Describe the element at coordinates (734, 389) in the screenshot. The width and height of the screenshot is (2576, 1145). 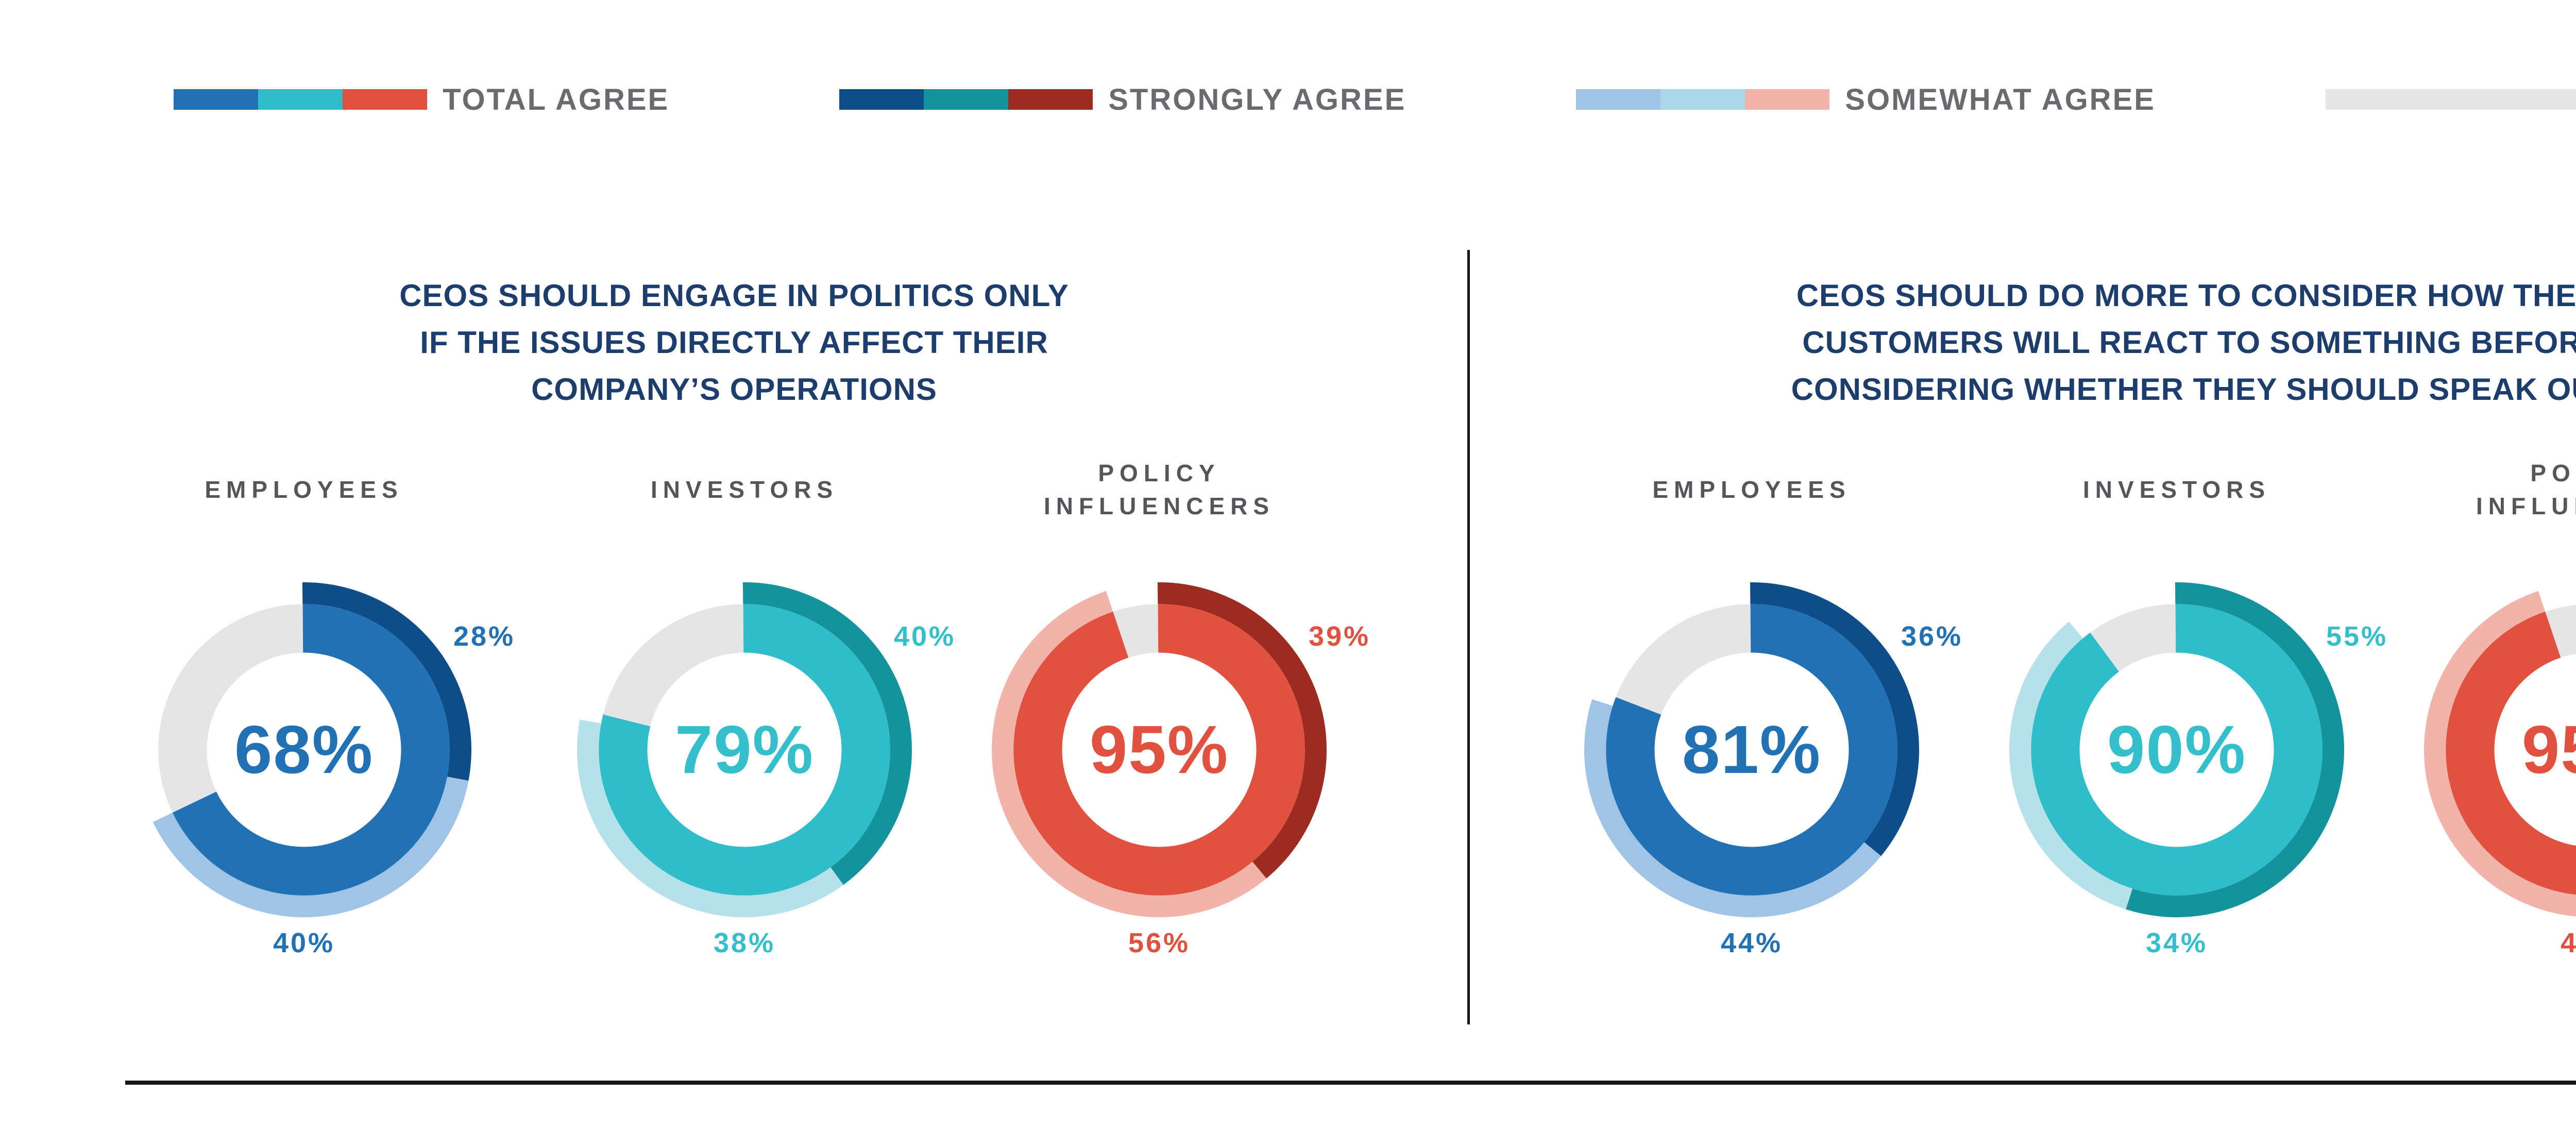
I see `left-panel-title-line-3: COMPANY’S OPERATIONS` at that location.